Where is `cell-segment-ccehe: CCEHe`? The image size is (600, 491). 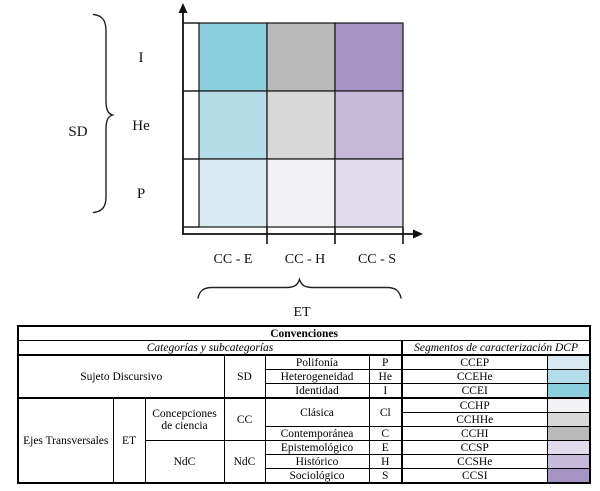 cell-segment-ccehe: CCEHe is located at coordinates (474, 376).